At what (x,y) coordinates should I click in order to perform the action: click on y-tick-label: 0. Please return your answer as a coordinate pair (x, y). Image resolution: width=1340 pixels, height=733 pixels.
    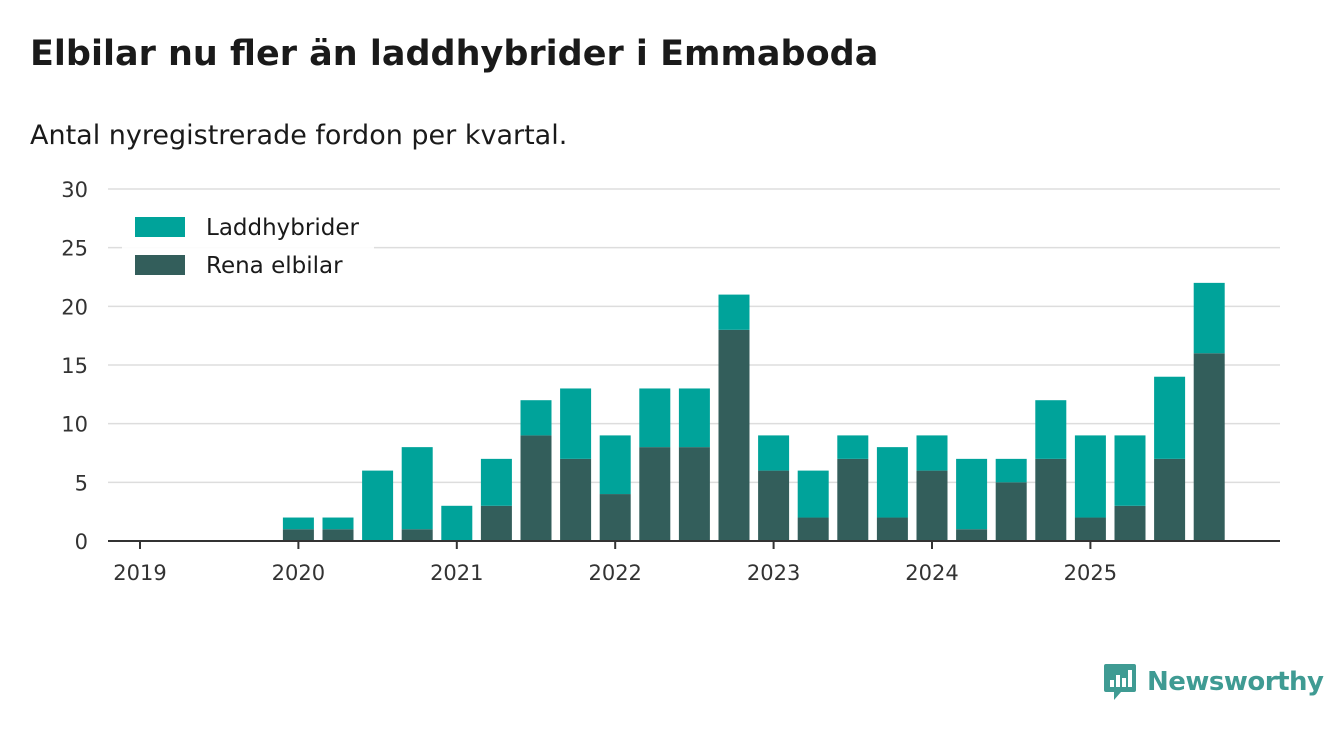
    Looking at the image, I should click on (81, 542).